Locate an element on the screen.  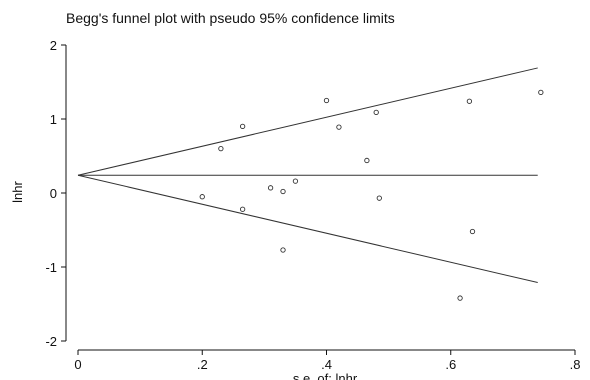
x-tick-label: .2 is located at coordinates (202, 364).